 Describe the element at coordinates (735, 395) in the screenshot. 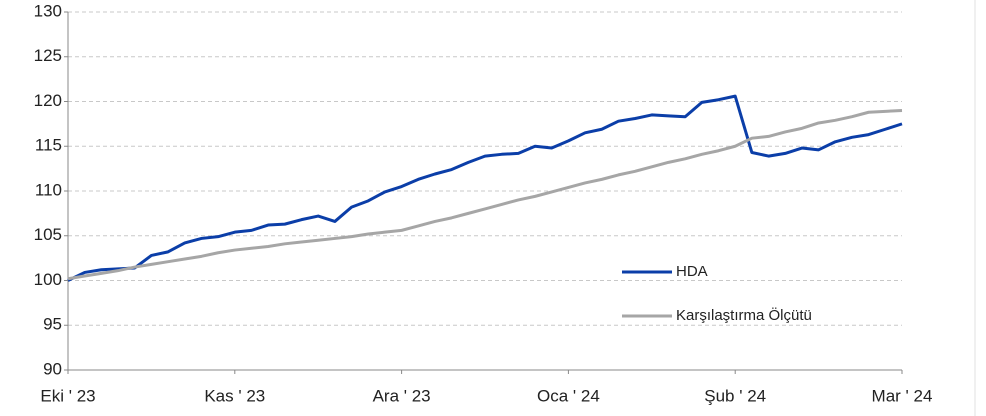

I see `x-tick-label: Şub ' 24` at that location.